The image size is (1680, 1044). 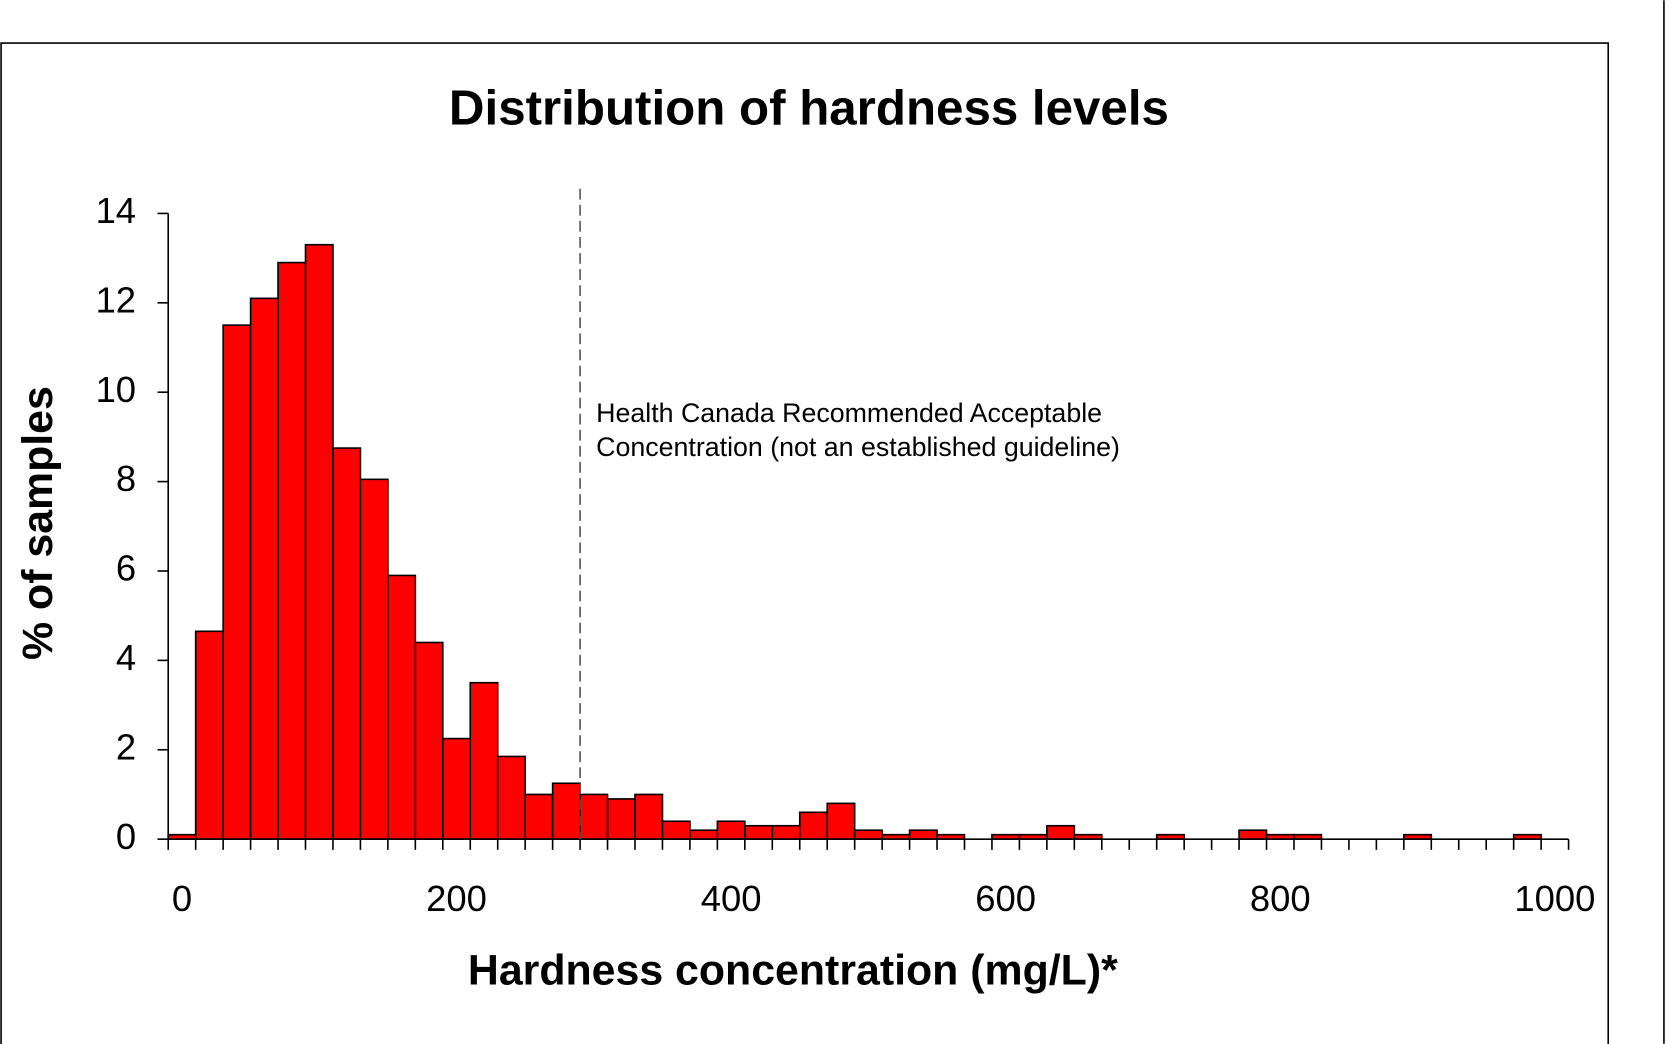 What do you see at coordinates (126, 746) in the screenshot?
I see `y-tick-label: 2` at bounding box center [126, 746].